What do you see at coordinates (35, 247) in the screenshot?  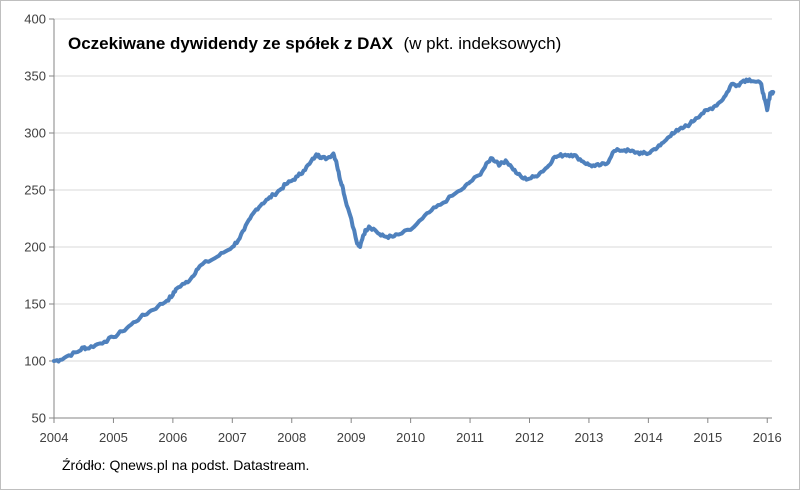 I see `y-tick-label: 200` at bounding box center [35, 247].